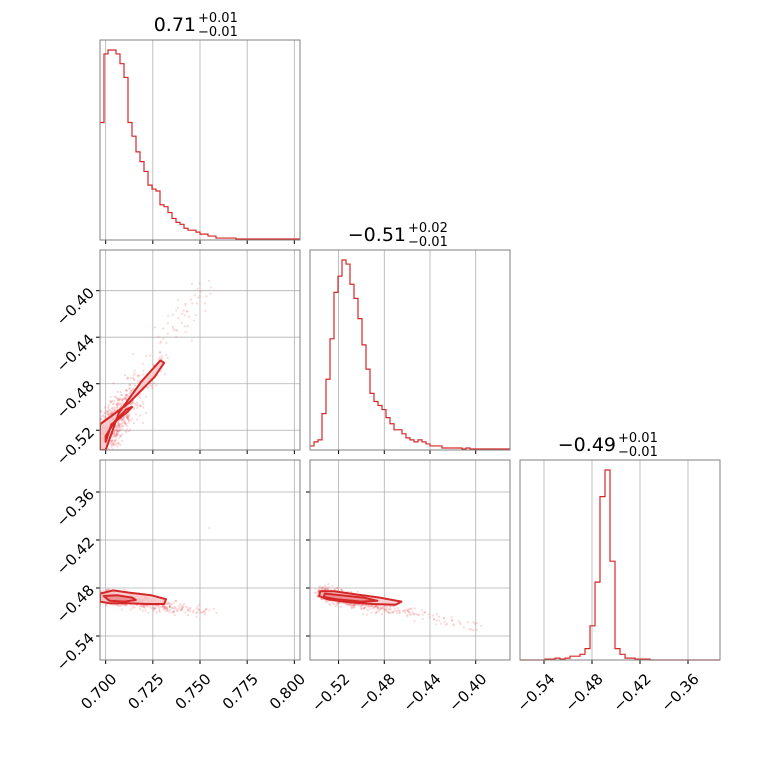 Image resolution: width=760 pixels, height=764 pixels. I want to click on scatter-p1-p3-xtick-label: 0.750, so click(193, 691).